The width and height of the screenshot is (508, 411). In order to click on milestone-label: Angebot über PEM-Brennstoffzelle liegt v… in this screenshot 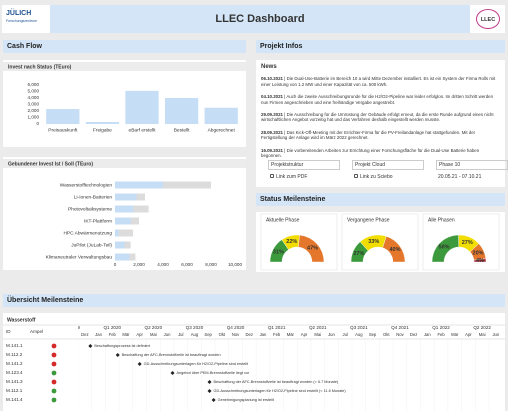, I will do `click(213, 373)`.